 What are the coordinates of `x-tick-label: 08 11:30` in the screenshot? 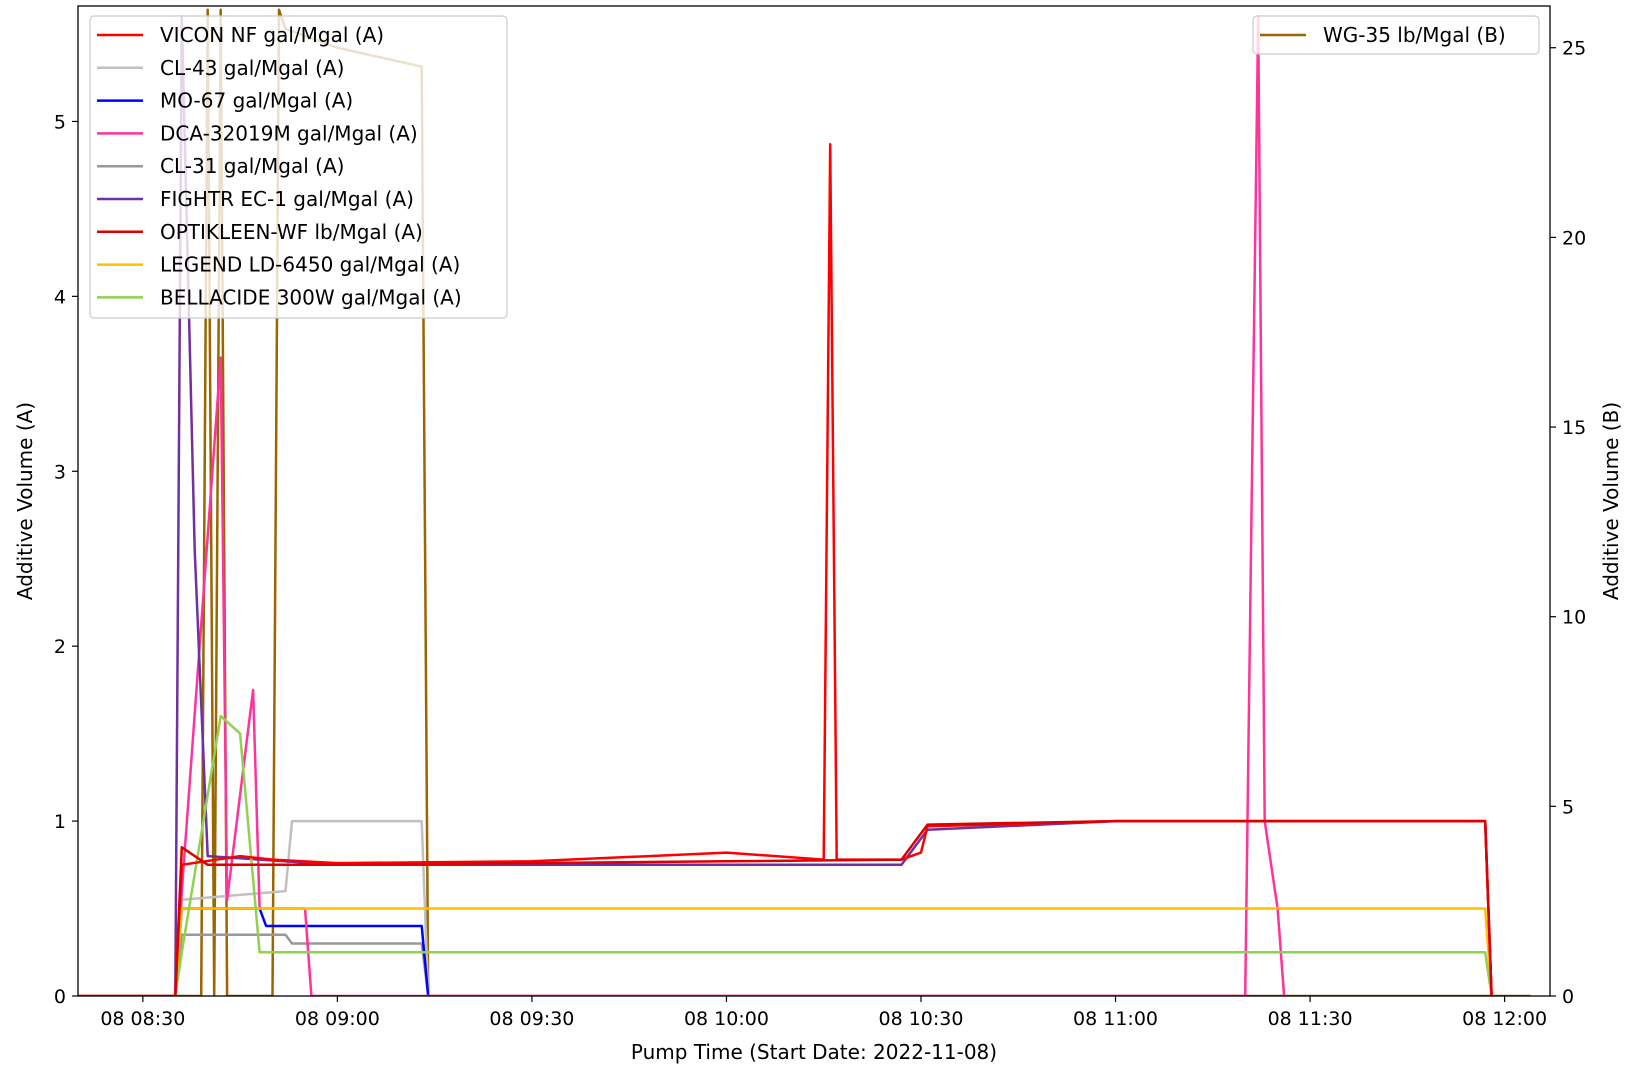 It's located at (1310, 1019).